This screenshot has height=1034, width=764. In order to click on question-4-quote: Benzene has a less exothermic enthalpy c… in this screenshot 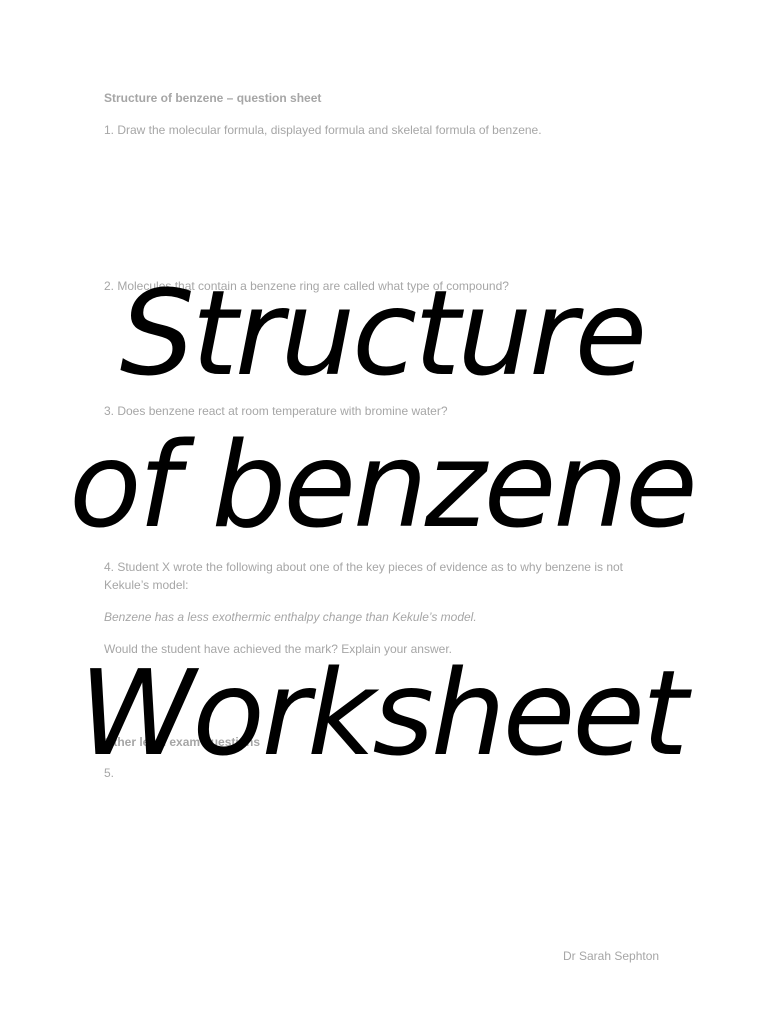, I will do `click(290, 617)`.